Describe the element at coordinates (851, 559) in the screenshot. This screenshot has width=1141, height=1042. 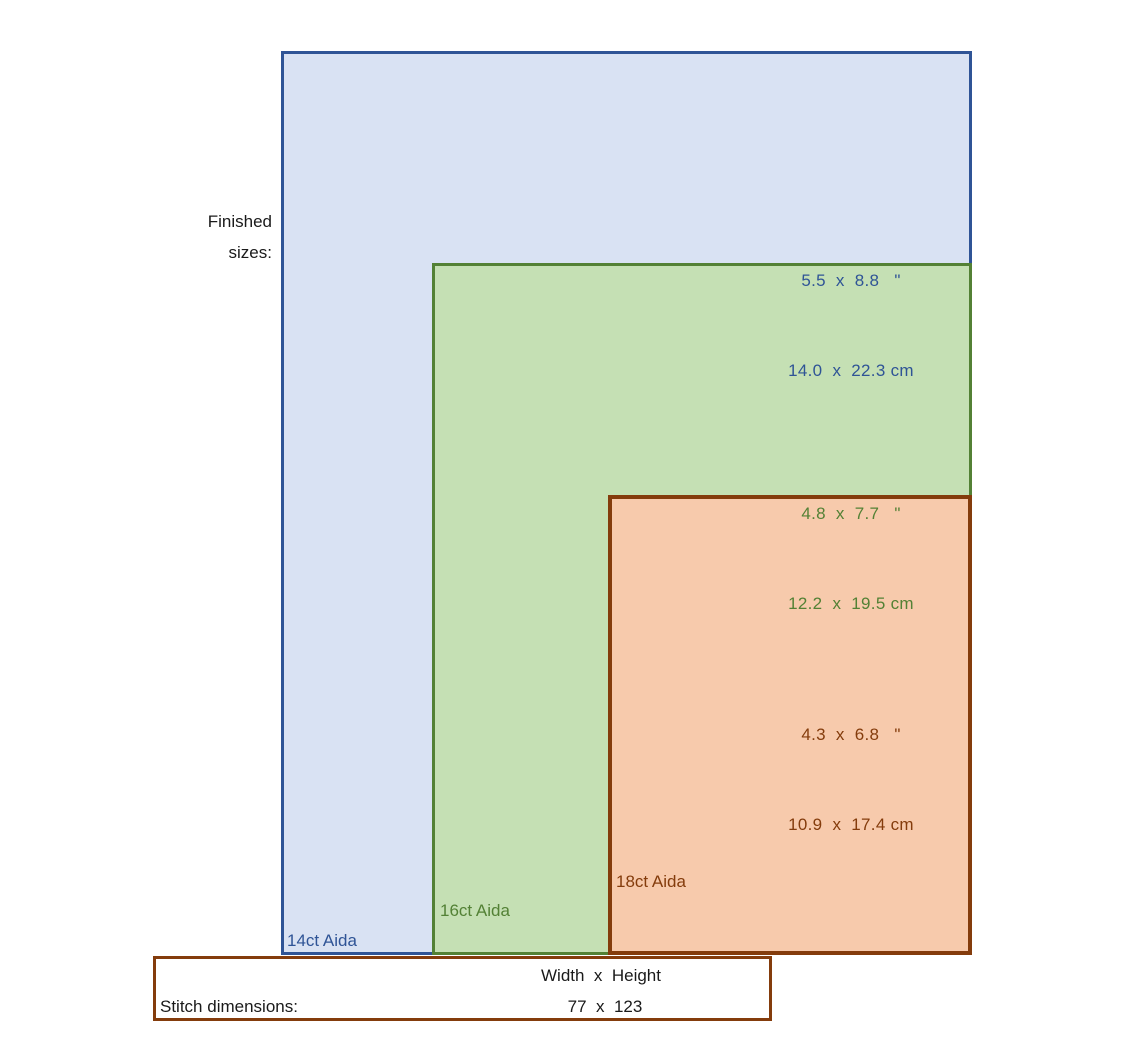
I see `finished-size-16ct: 4.8 x 7.7 " 12.2 x 19.5 cm` at that location.